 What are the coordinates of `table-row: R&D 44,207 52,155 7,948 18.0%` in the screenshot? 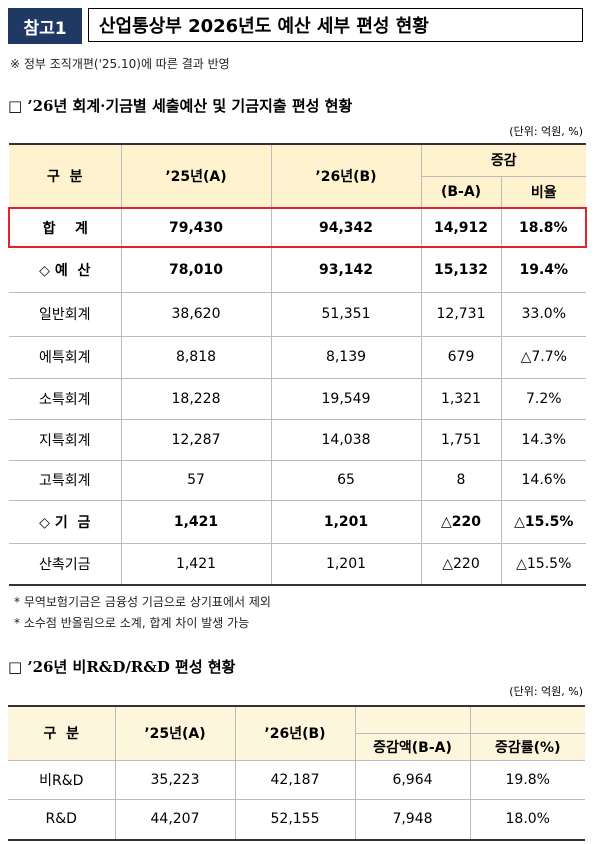 It's located at (296, 819).